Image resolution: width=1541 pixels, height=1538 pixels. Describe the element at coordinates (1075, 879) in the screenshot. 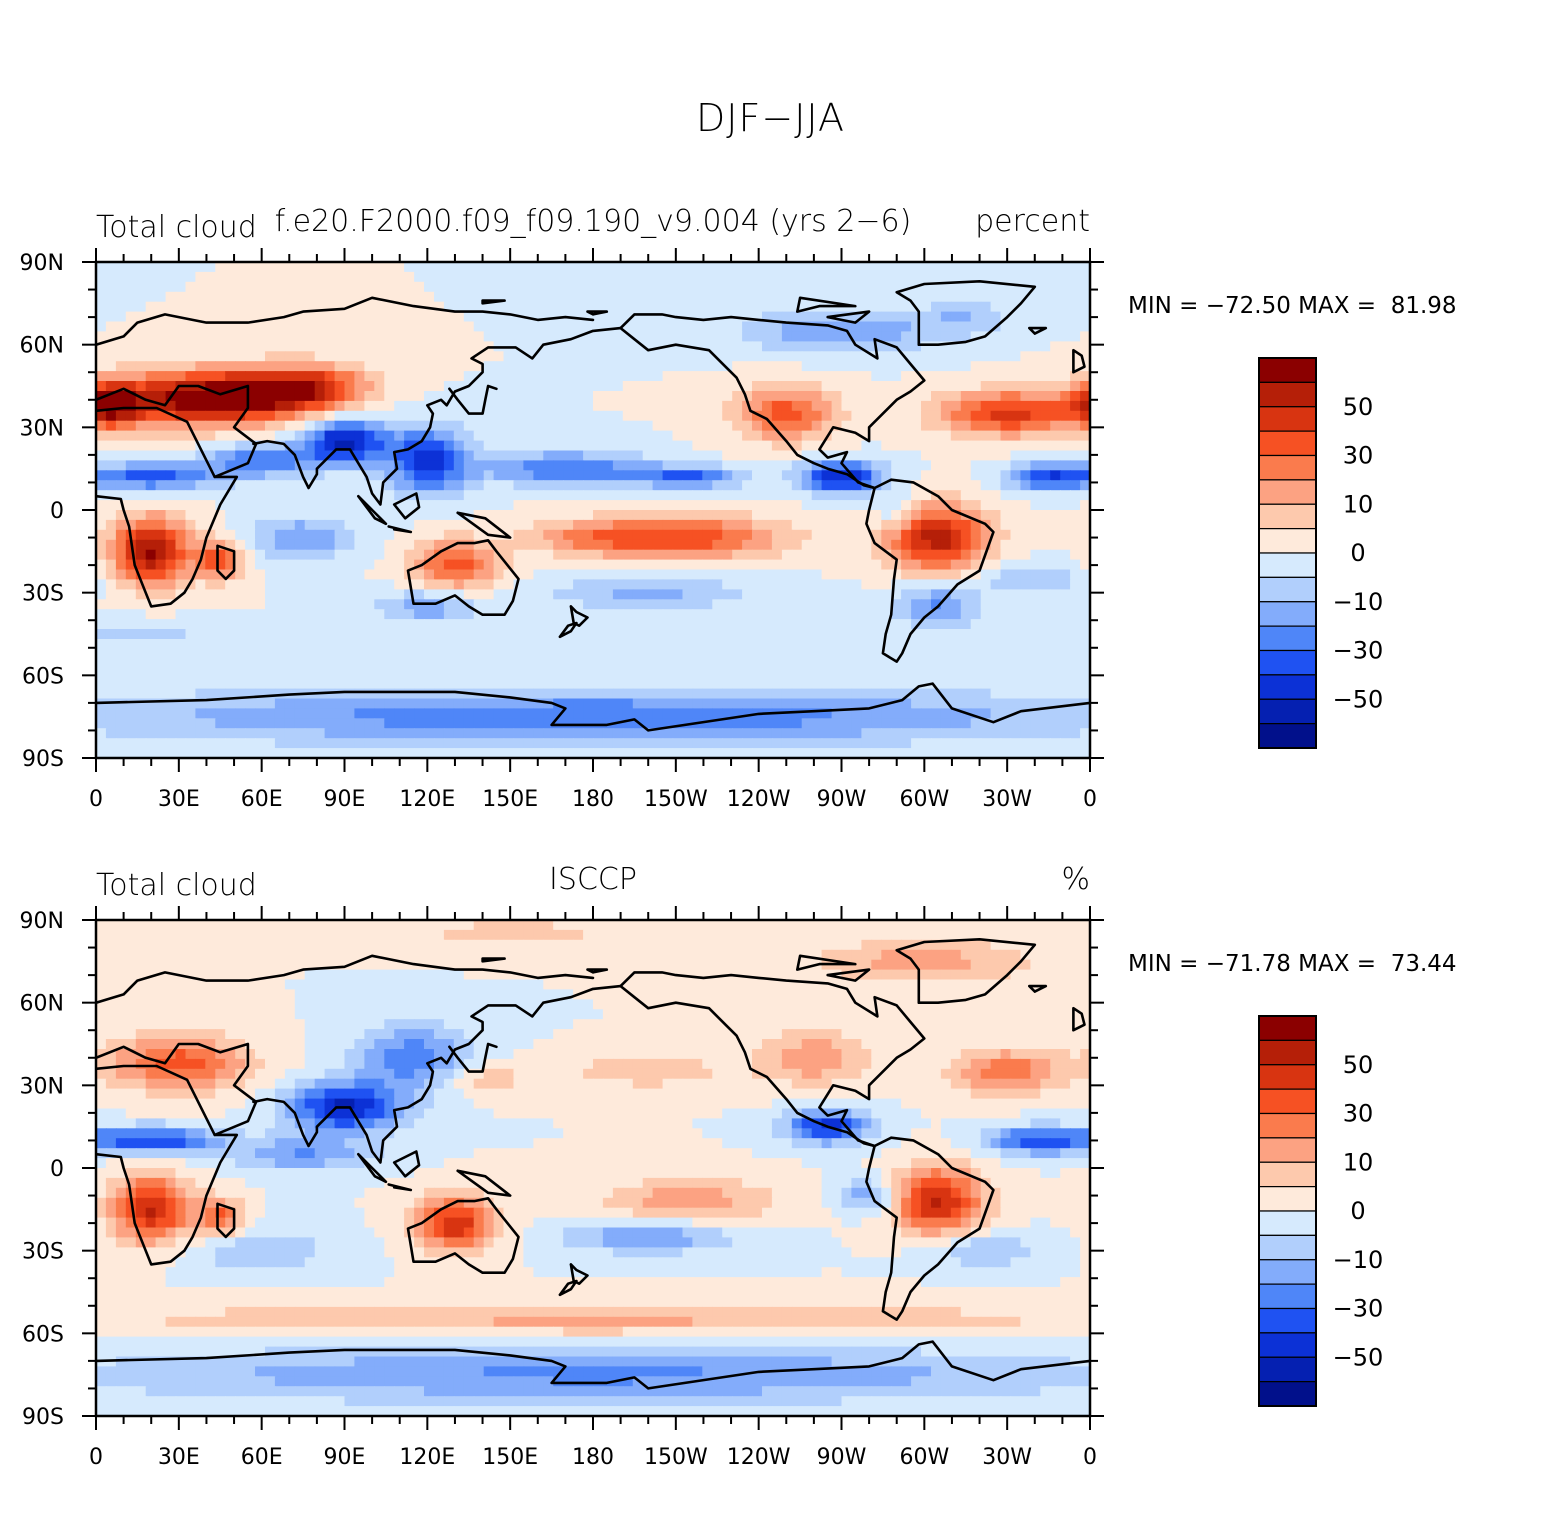

I see `panel-units: %` at that location.